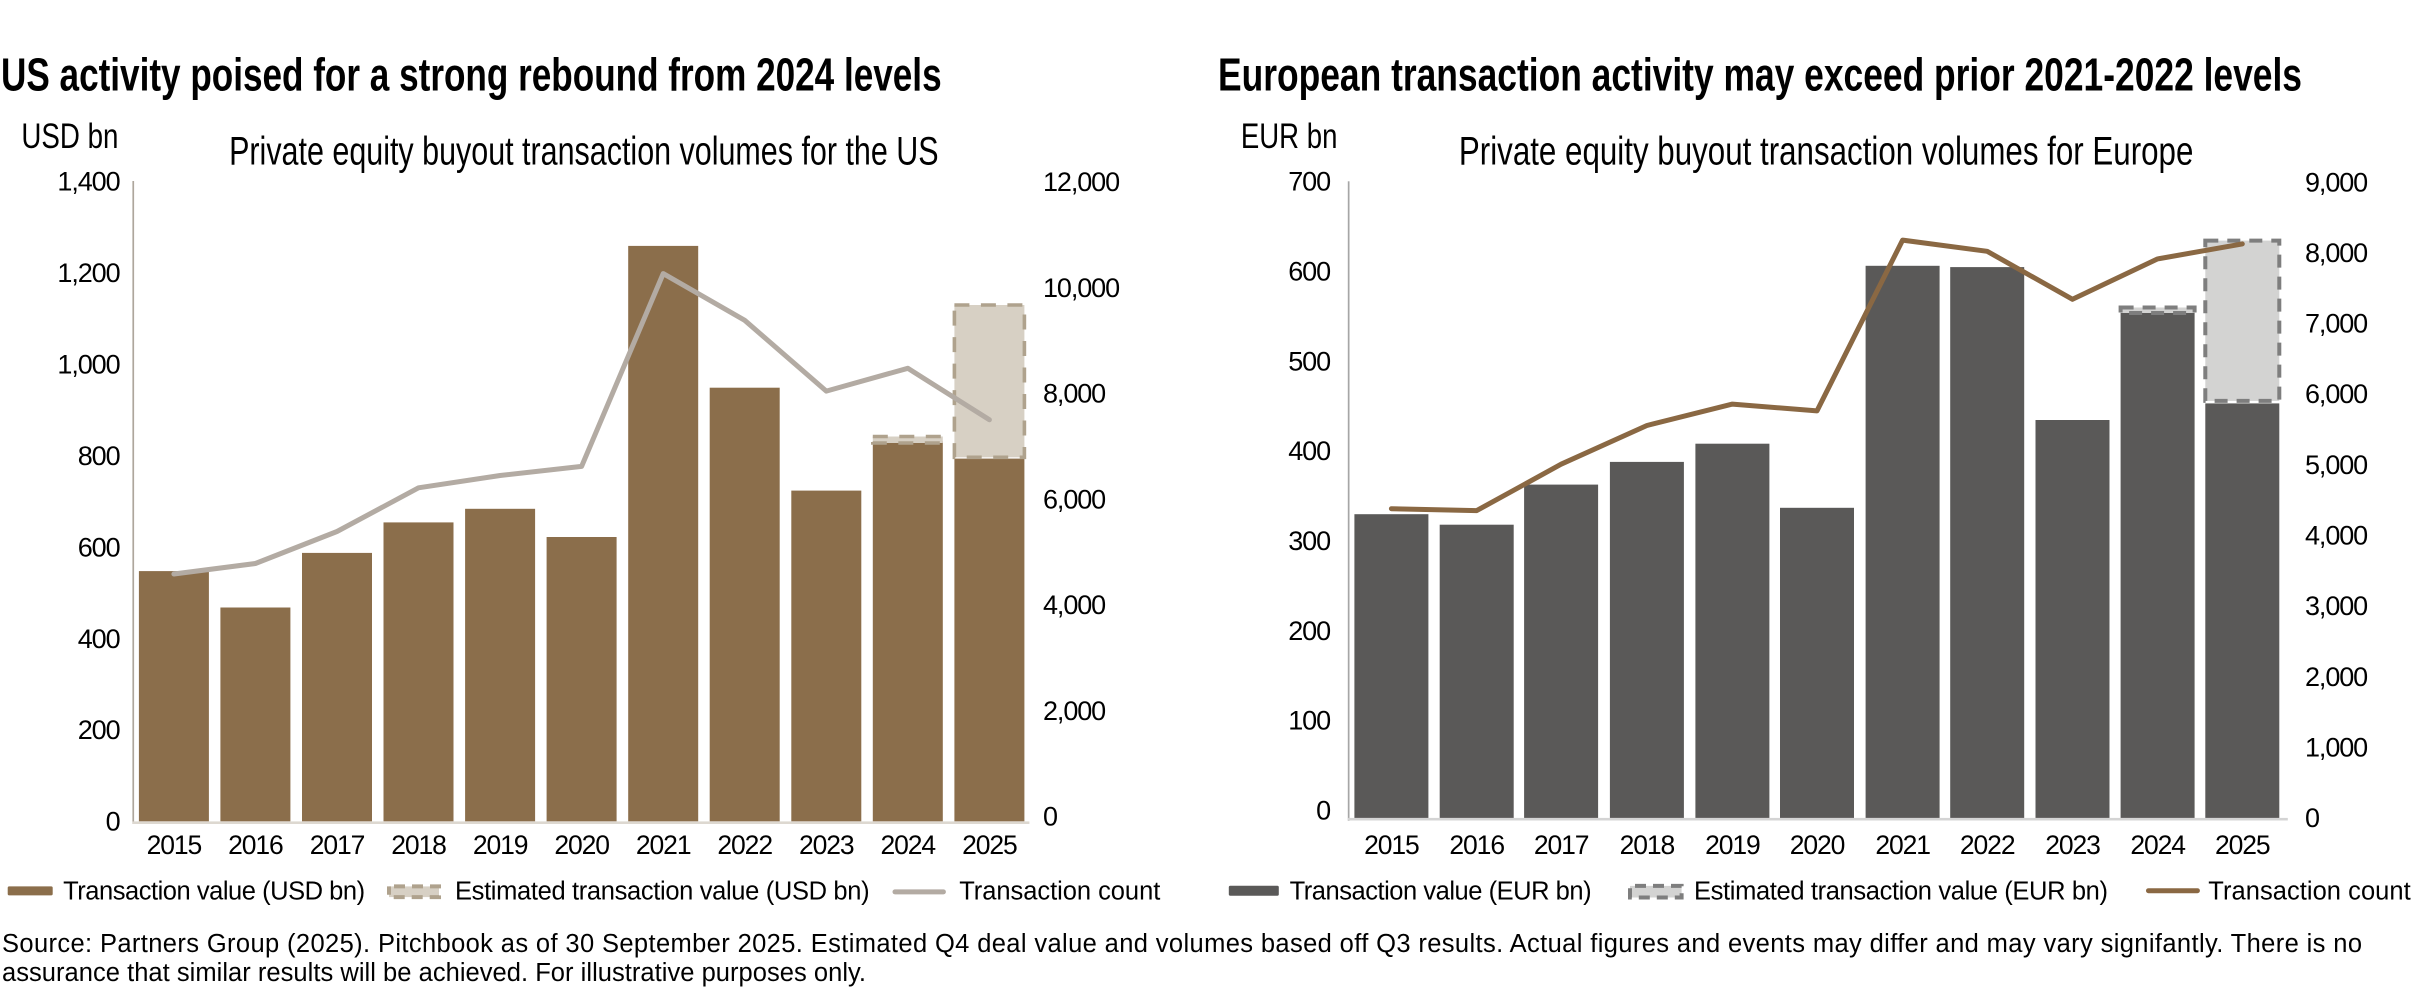  What do you see at coordinates (1081, 182) in the screenshot?
I see `svg-text: 12,000` at bounding box center [1081, 182].